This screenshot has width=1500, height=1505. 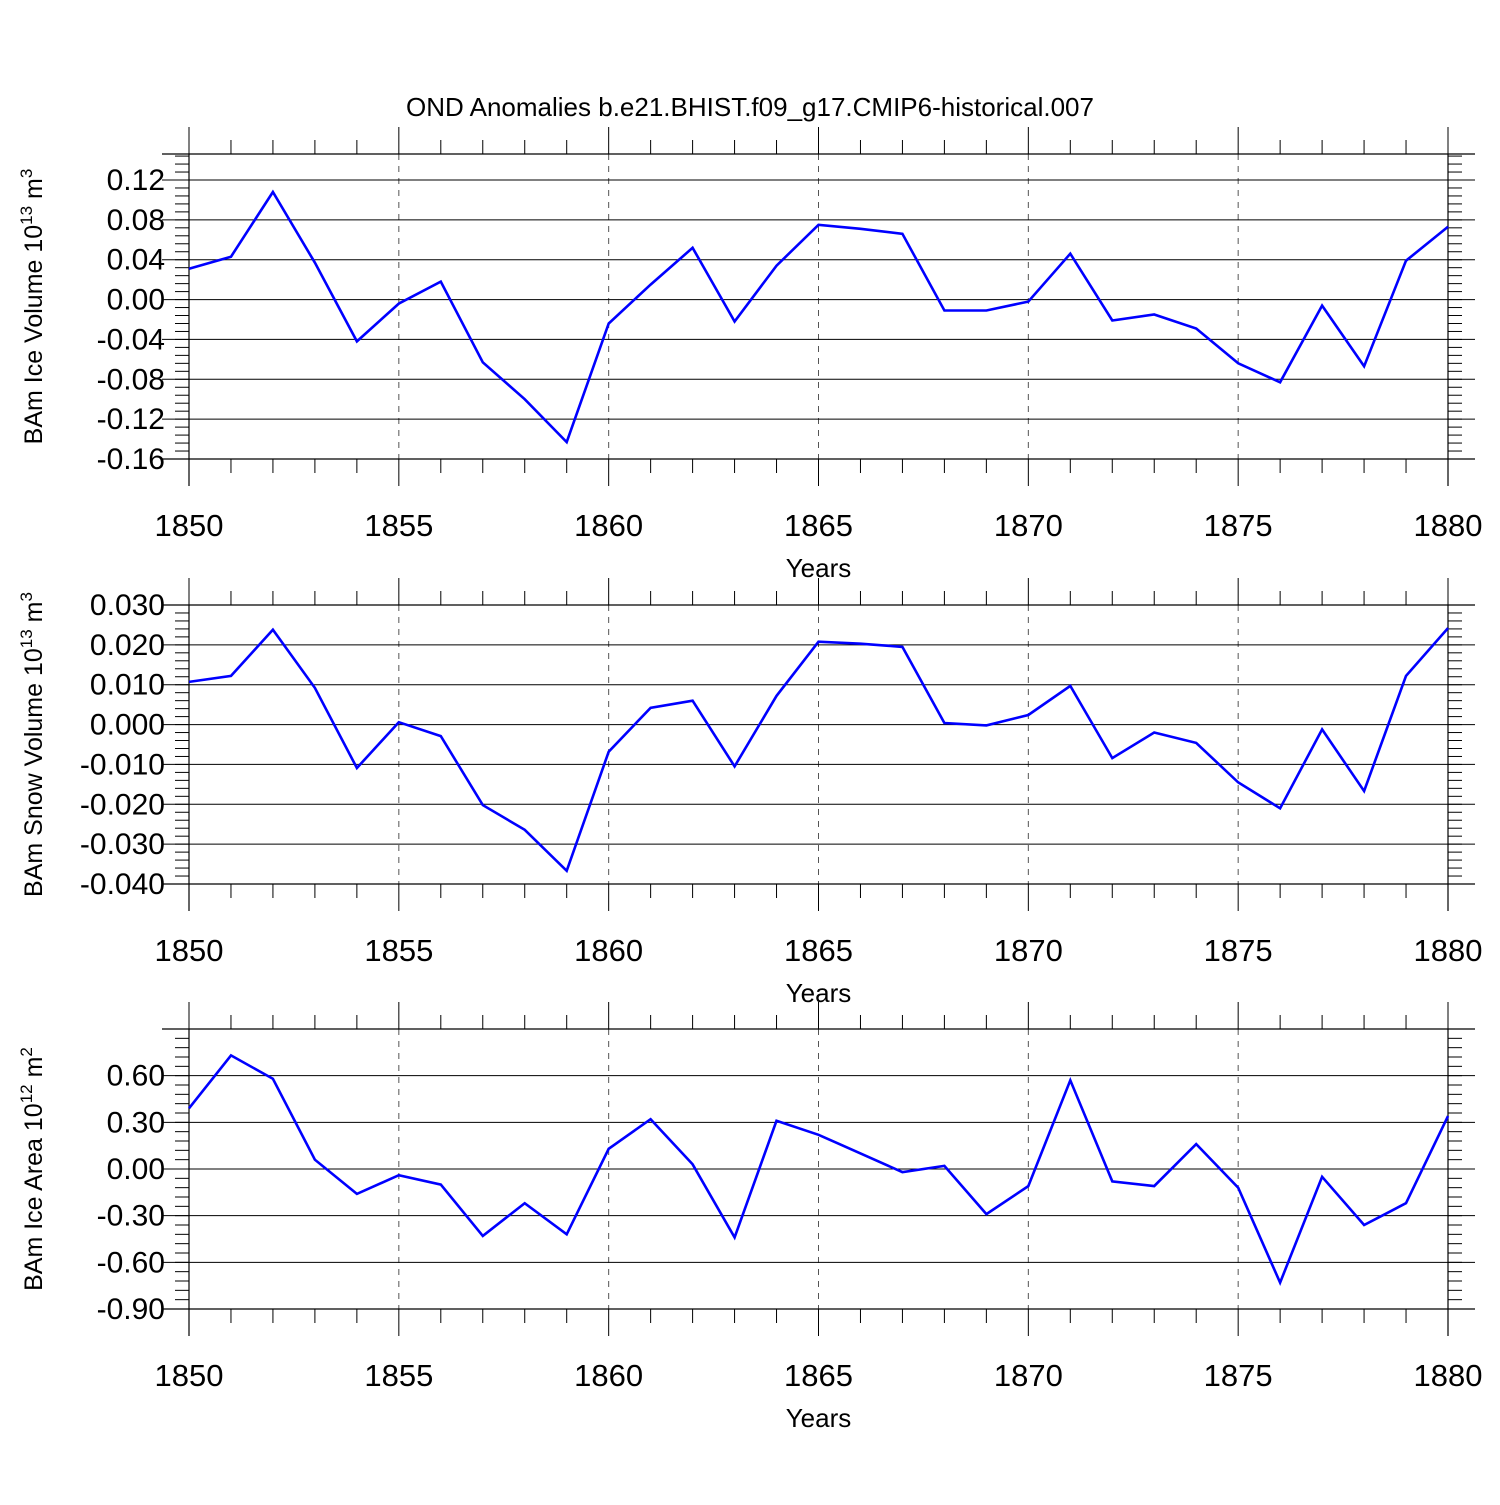 I want to click on y-axis-title-exponent: 12, so click(x=26, y=1093).